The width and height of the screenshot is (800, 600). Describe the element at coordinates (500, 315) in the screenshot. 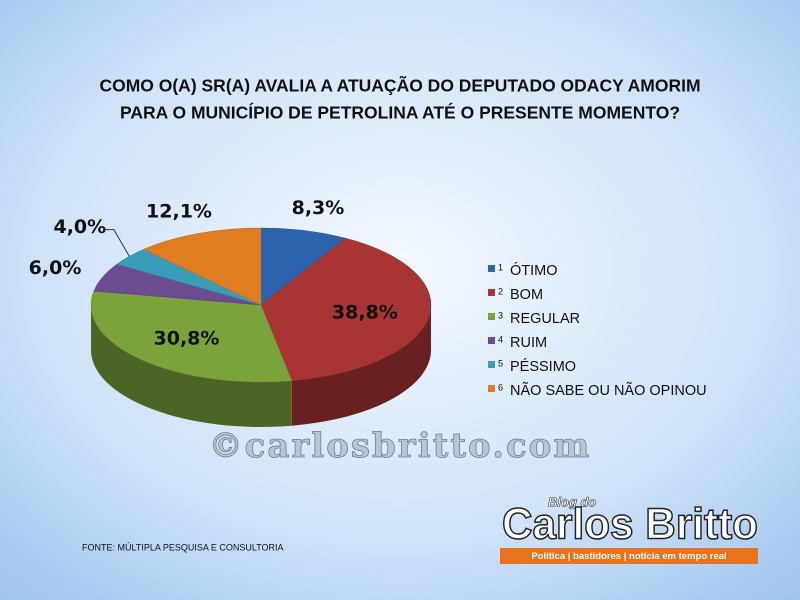

I see `legend-number: 3` at that location.